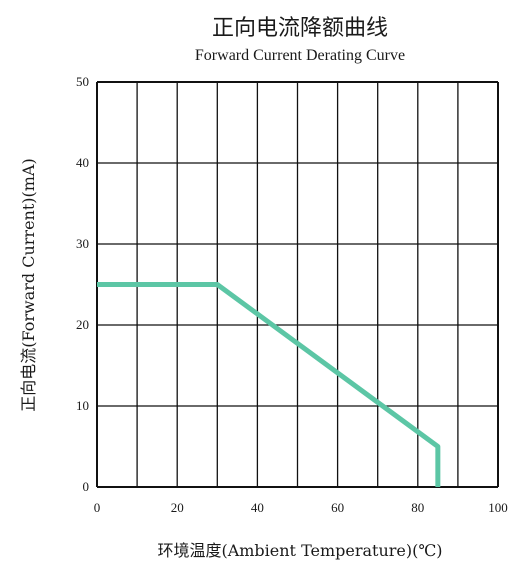 The width and height of the screenshot is (519, 568). What do you see at coordinates (300, 55) in the screenshot?
I see `chart-subtitle: Forward Current Derating Curve` at bounding box center [300, 55].